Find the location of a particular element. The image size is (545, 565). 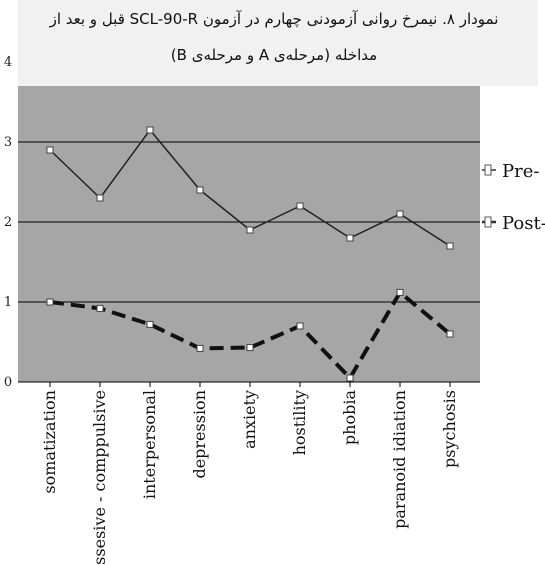

x-tick-label-8: psychosis is located at coordinates (449, 429).